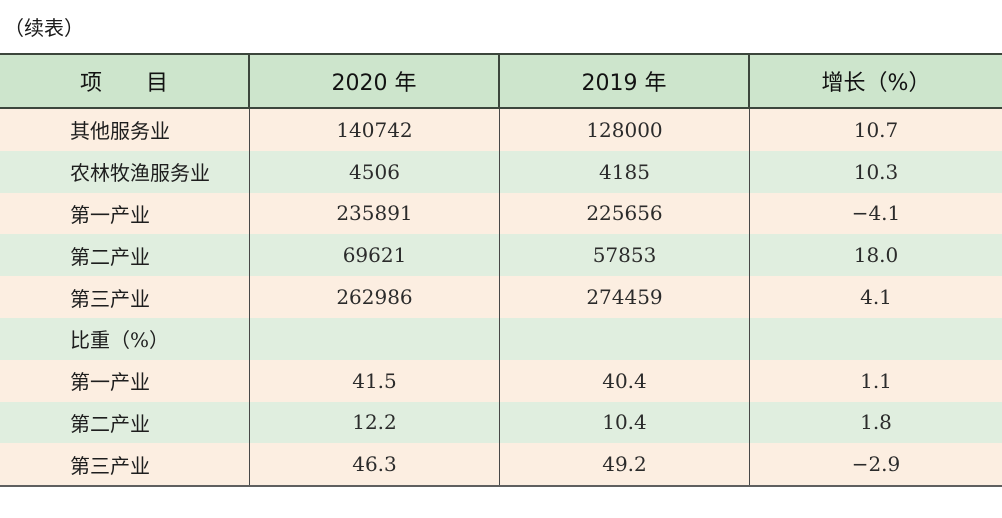  I want to click on table-row: 第一产业 41.5 40.4 1.1, so click(501, 380).